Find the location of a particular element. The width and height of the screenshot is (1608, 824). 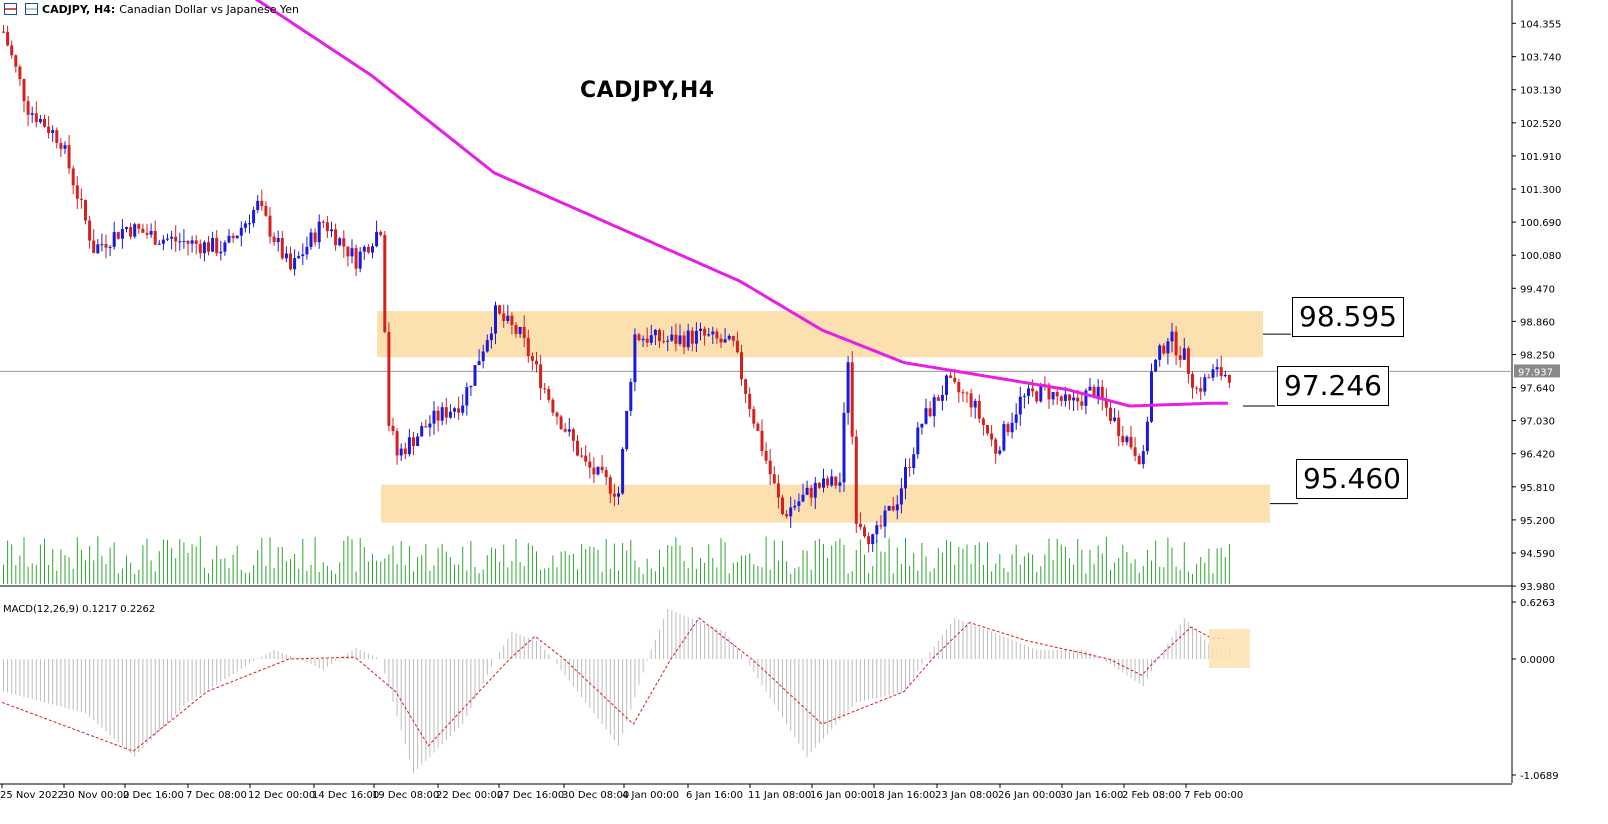

current-price-label: 97.937 is located at coordinates (1535, 372).